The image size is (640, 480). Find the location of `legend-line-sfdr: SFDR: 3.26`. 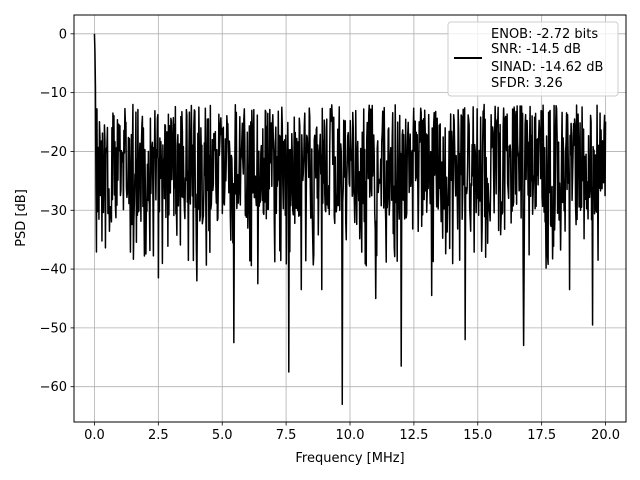

legend-line-sfdr: SFDR: 3.26 is located at coordinates (527, 83).